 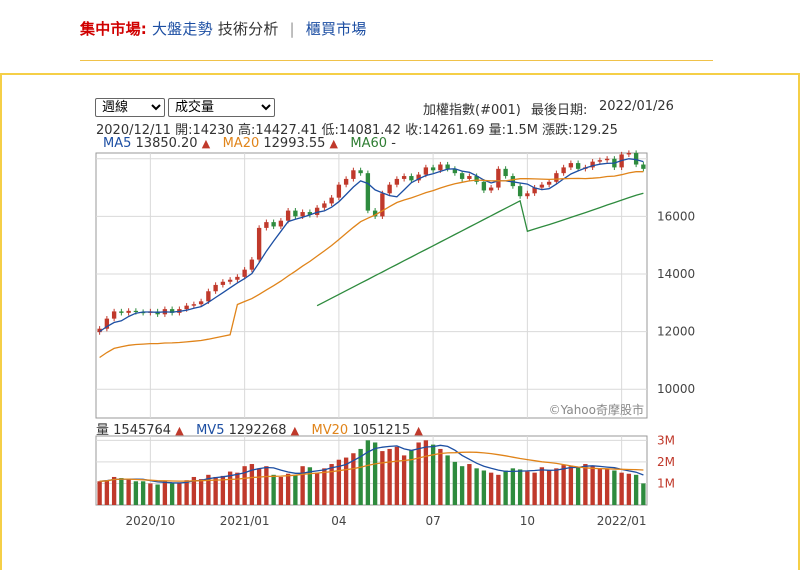 I want to click on price-tick-label: 10000, so click(x=676, y=389).